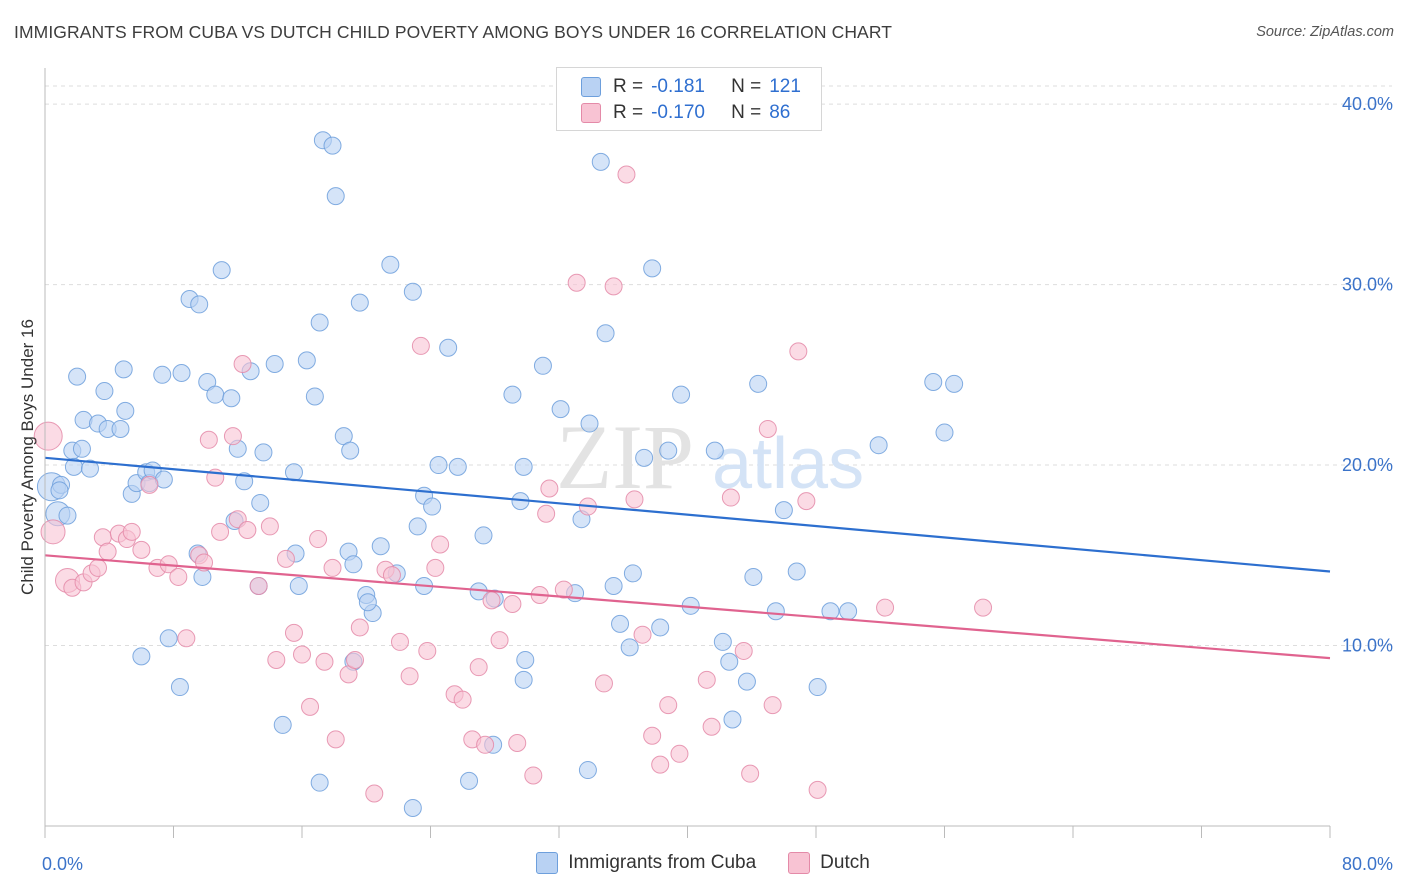  Describe the element at coordinates (591, 87) in the screenshot. I see `cuba-swatch` at that location.